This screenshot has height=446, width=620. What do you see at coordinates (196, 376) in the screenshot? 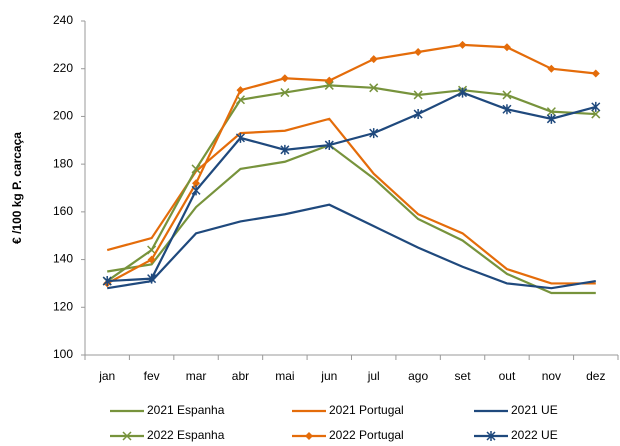
I see `x-tick-label: mar` at bounding box center [196, 376].